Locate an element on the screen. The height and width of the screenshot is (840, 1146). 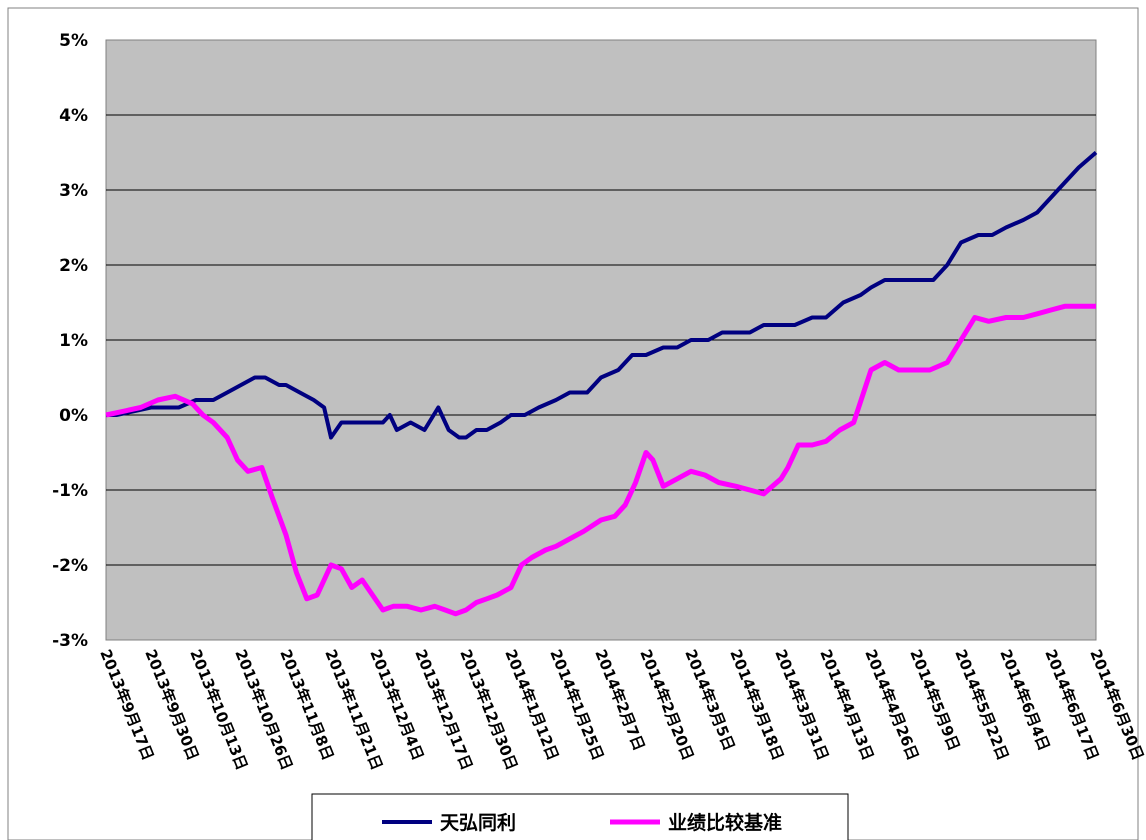
y-tick-label: 1% is located at coordinates (73, 341).